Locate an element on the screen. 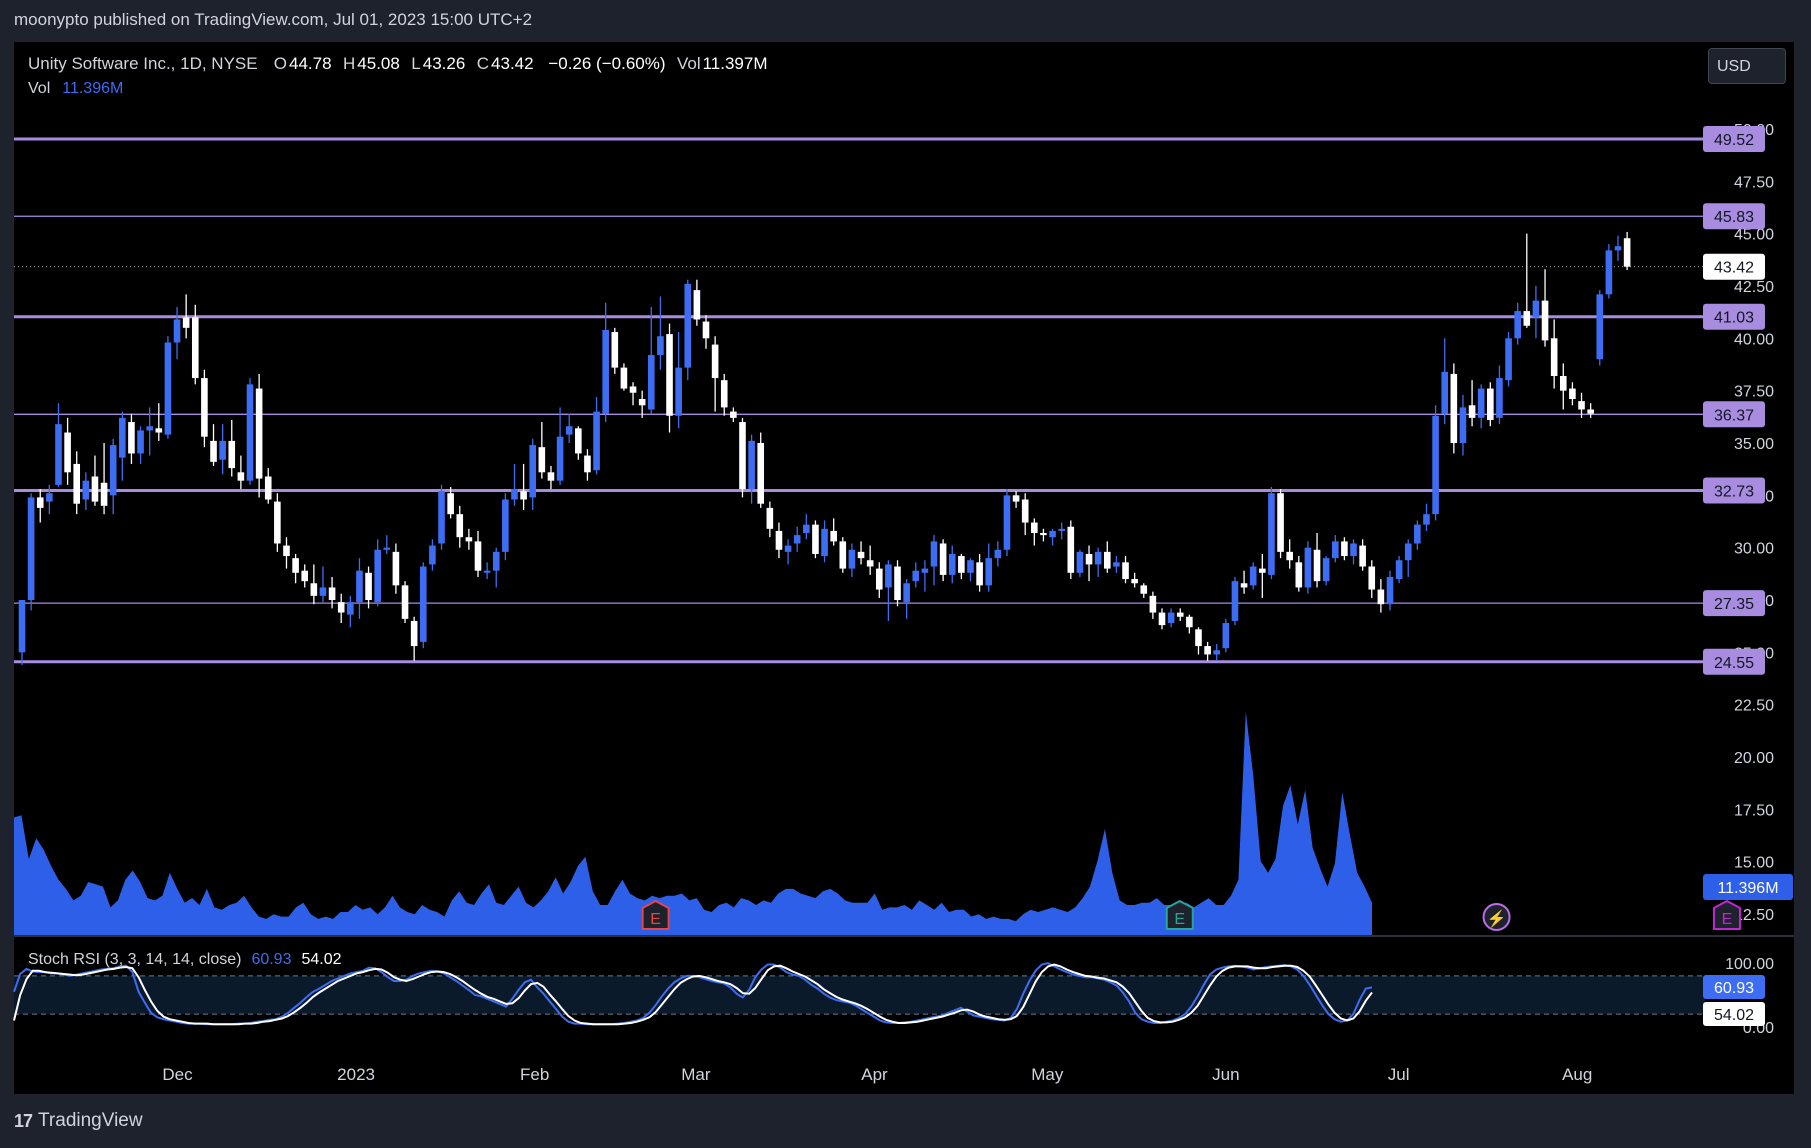 This screenshot has width=1811, height=1148. level-badge is located at coordinates (1734, 603).